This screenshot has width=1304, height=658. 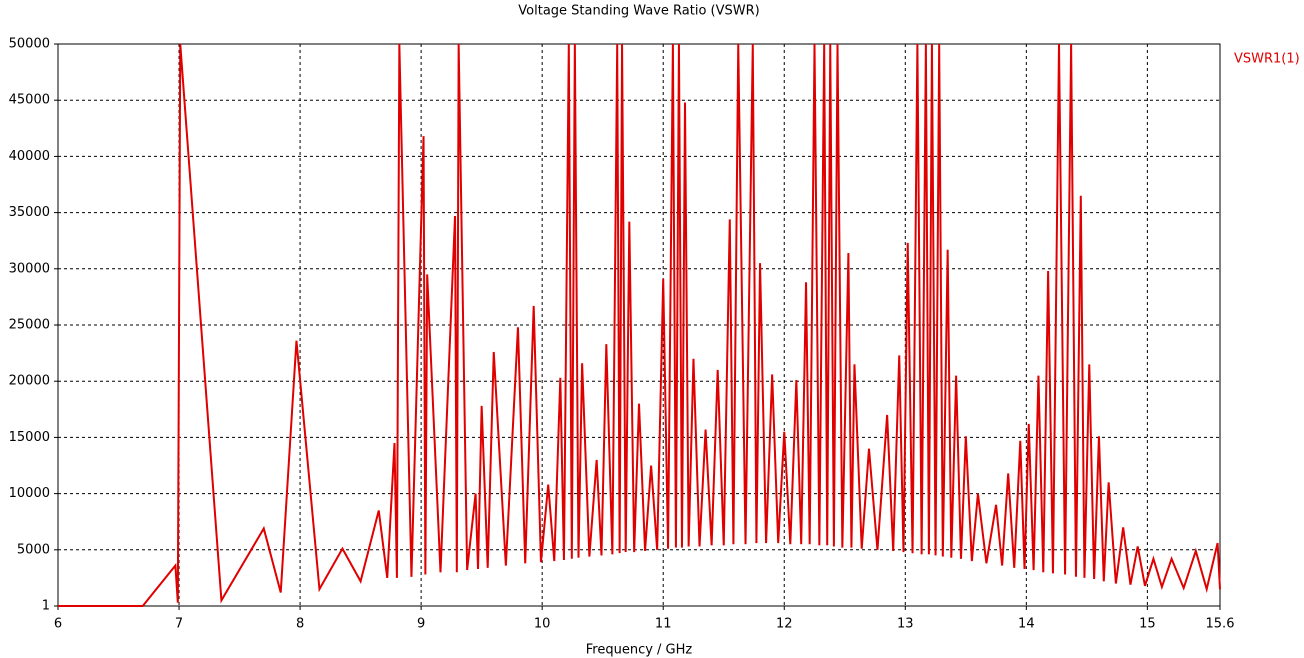 What do you see at coordinates (639, 650) in the screenshot?
I see `x-axis-label: Frequency / GHz` at bounding box center [639, 650].